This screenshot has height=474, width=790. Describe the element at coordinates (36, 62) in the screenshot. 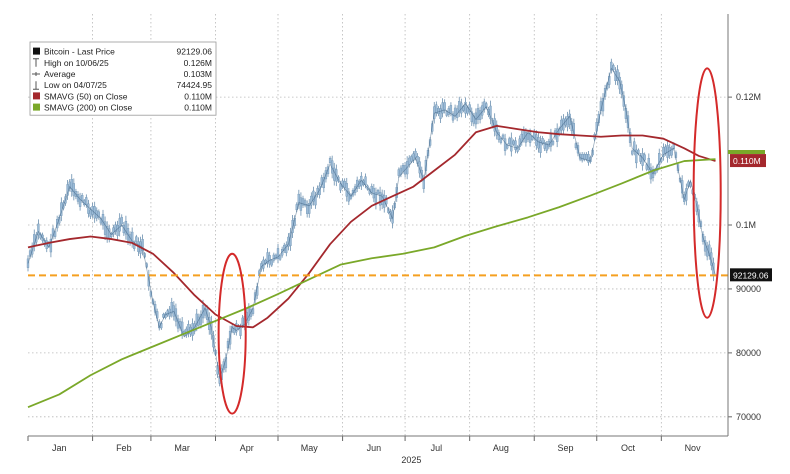

I see `legend-high-icon` at that location.